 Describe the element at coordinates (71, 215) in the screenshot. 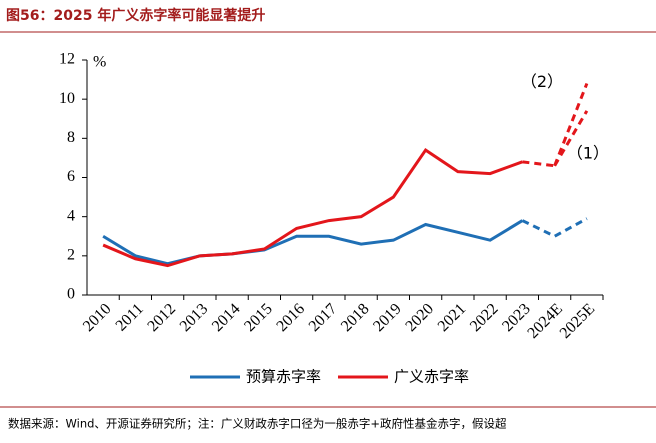

I see `y-tick-label: 4` at that location.